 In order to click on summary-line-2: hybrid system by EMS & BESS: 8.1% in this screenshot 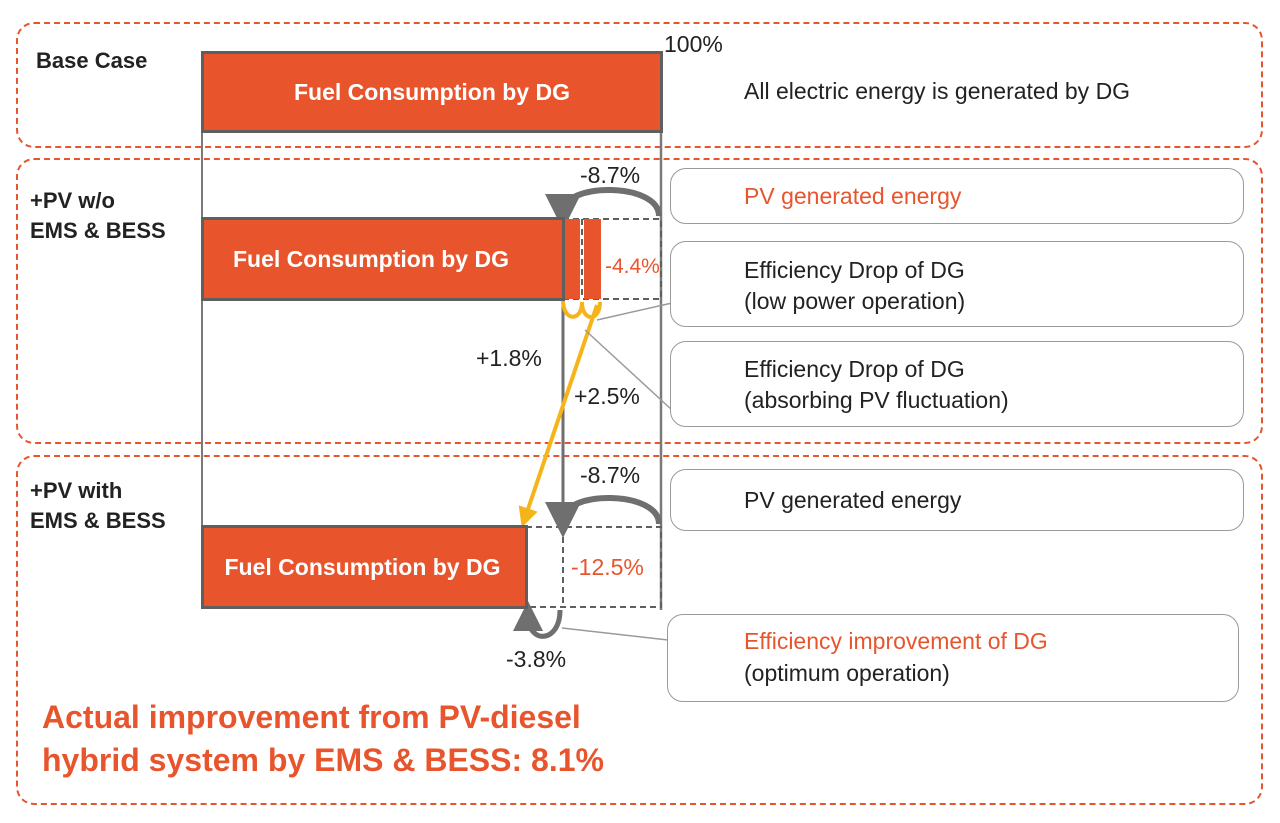, I will do `click(323, 760)`.